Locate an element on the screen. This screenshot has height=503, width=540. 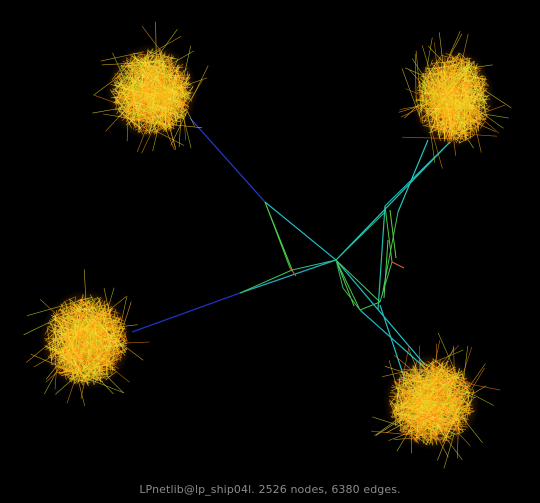
hub-edges is located at coordinates (322, 256).